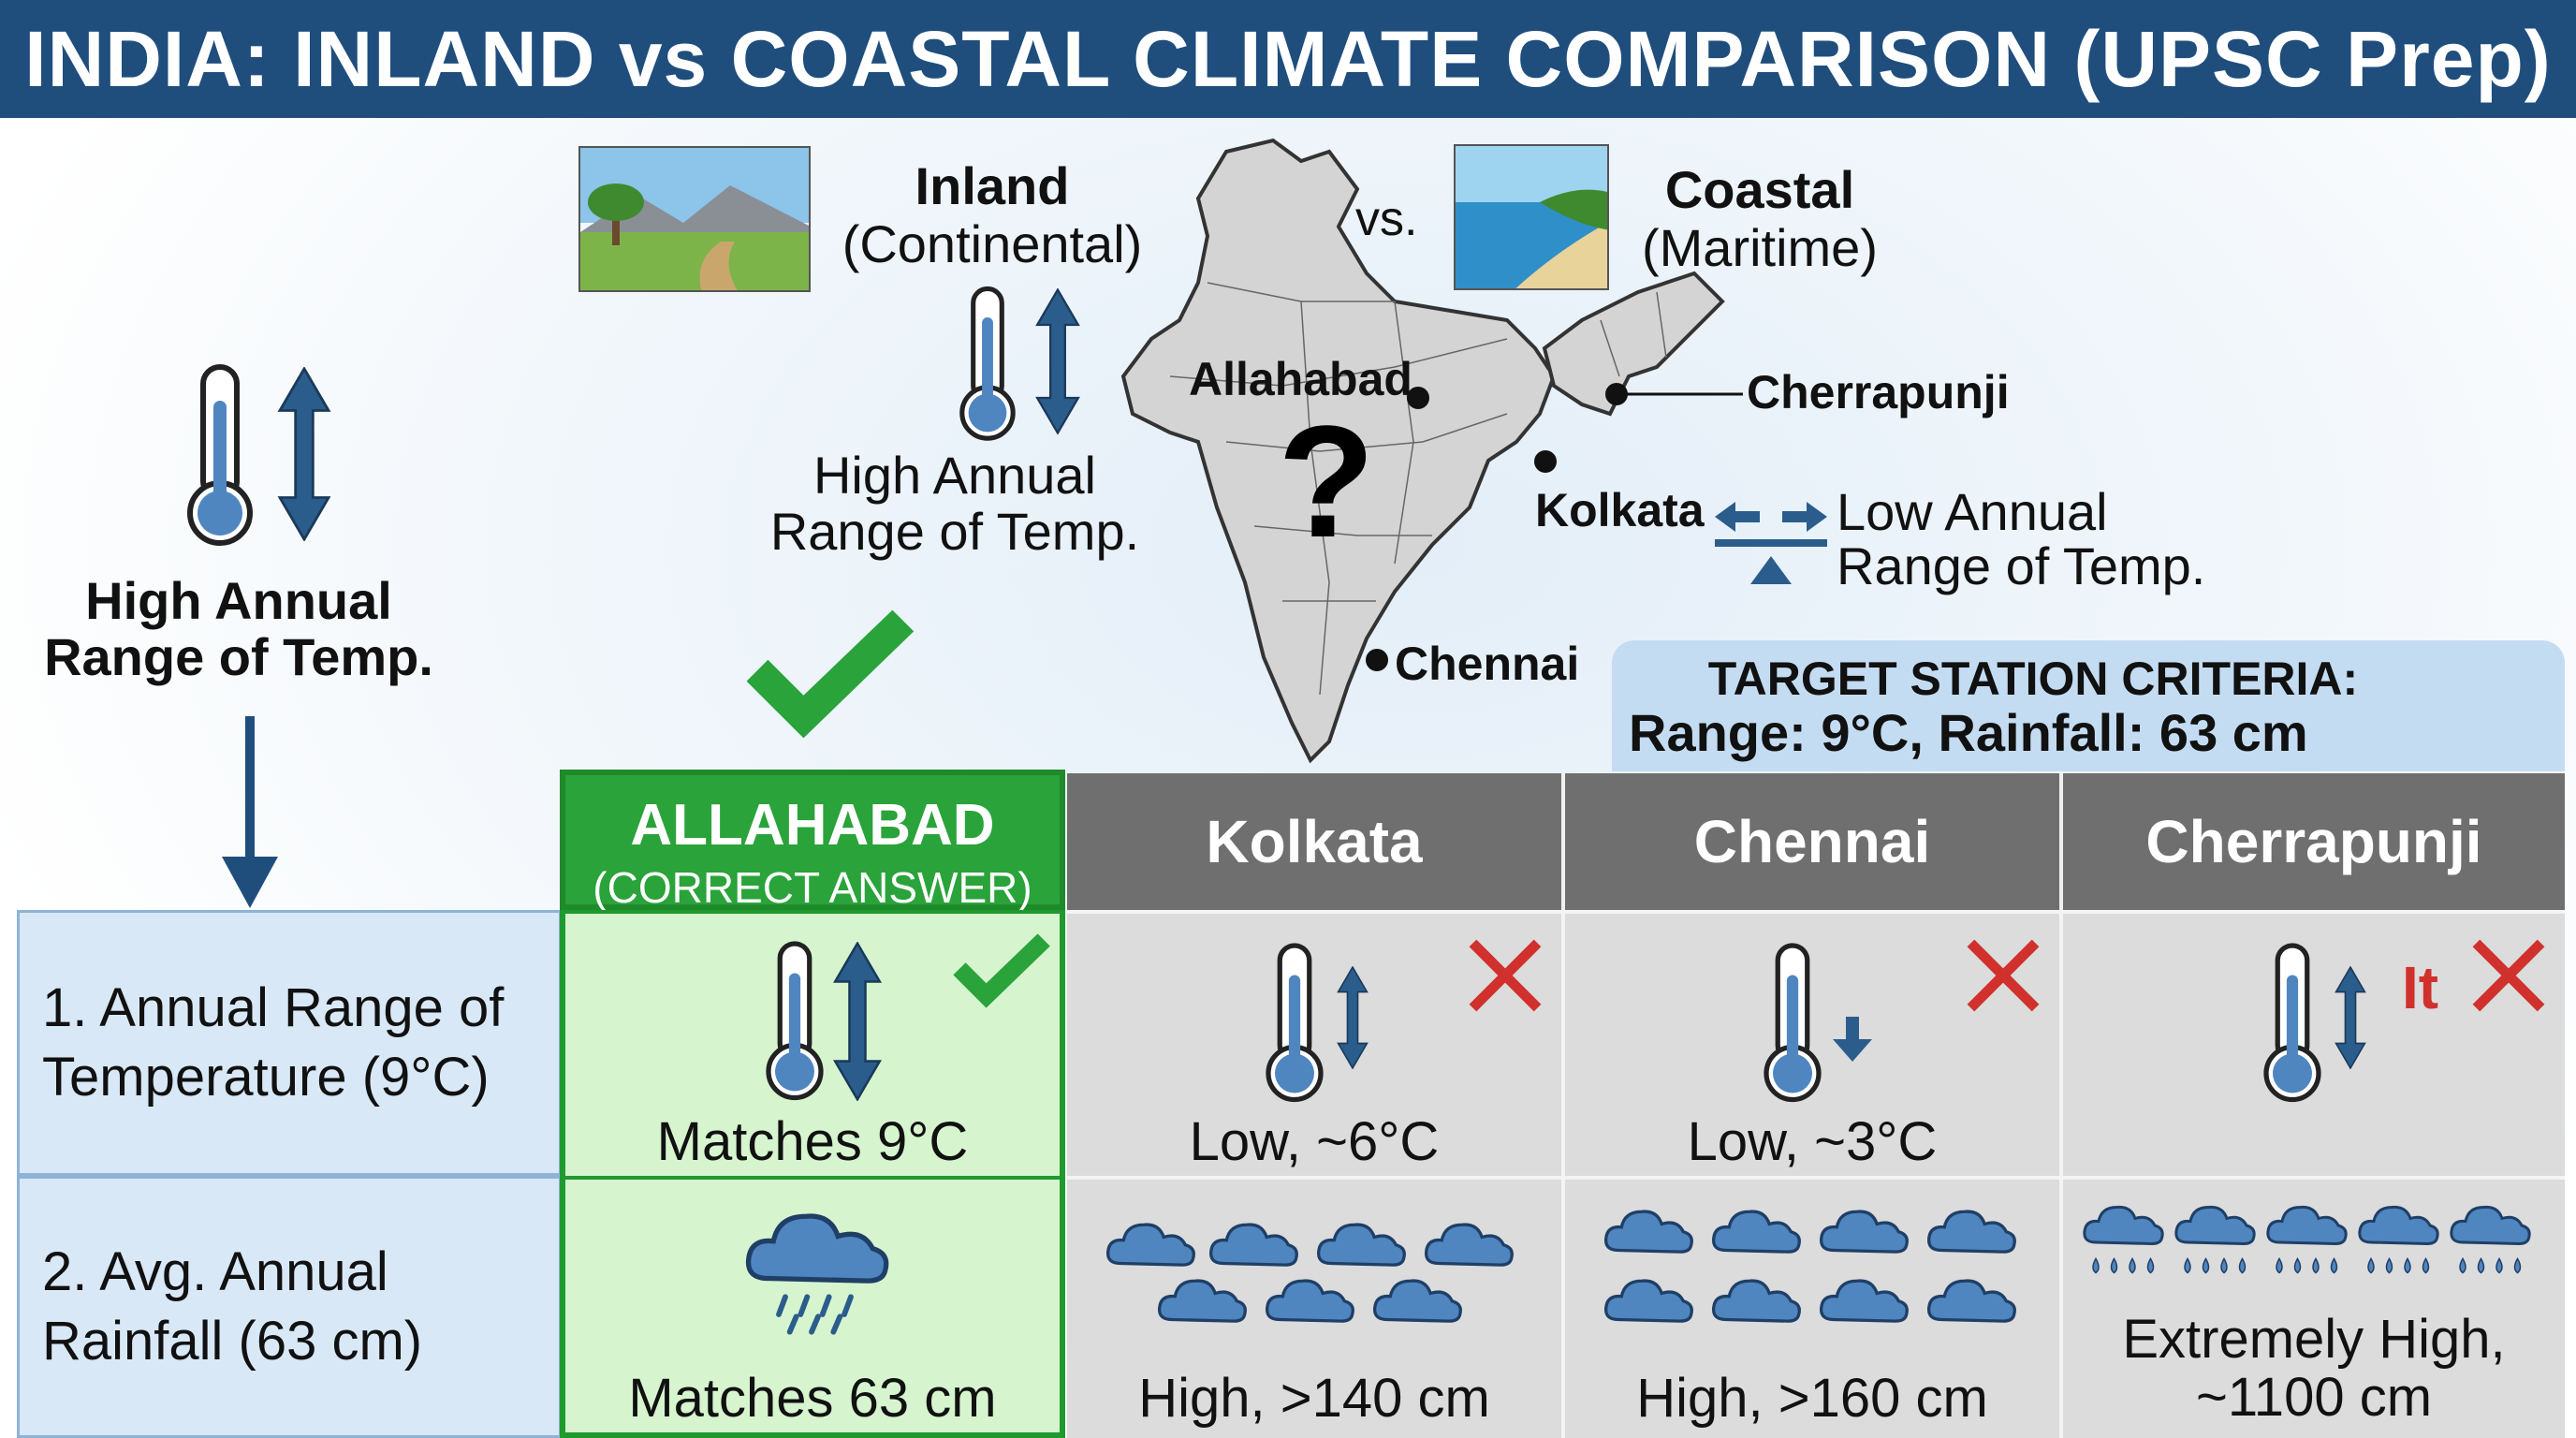 The width and height of the screenshot is (2576, 1438). I want to click on cell-cherrapunji-temp: It, so click(2314, 1043).